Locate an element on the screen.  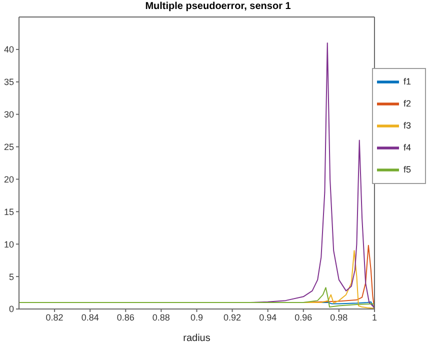
x-tick-label: 0.96 is located at coordinates (303, 317).